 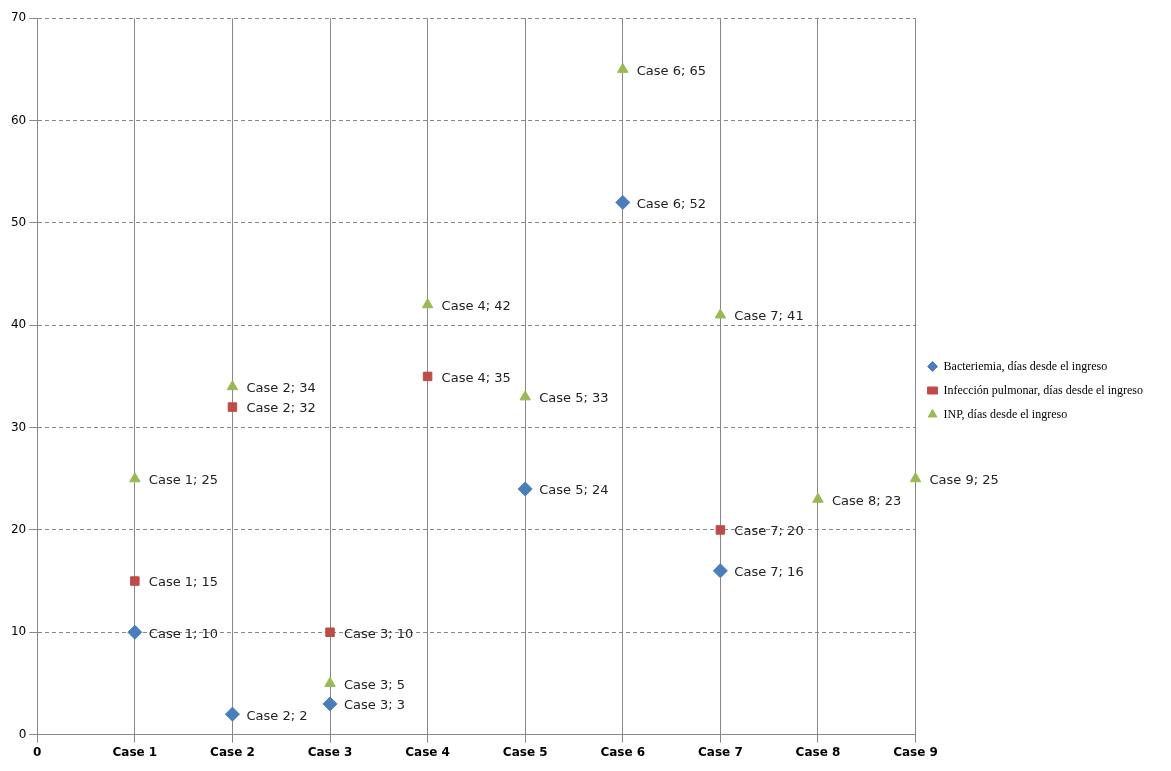 What do you see at coordinates (281, 408) in the screenshot?
I see `data-label: Case 2; 32` at bounding box center [281, 408].